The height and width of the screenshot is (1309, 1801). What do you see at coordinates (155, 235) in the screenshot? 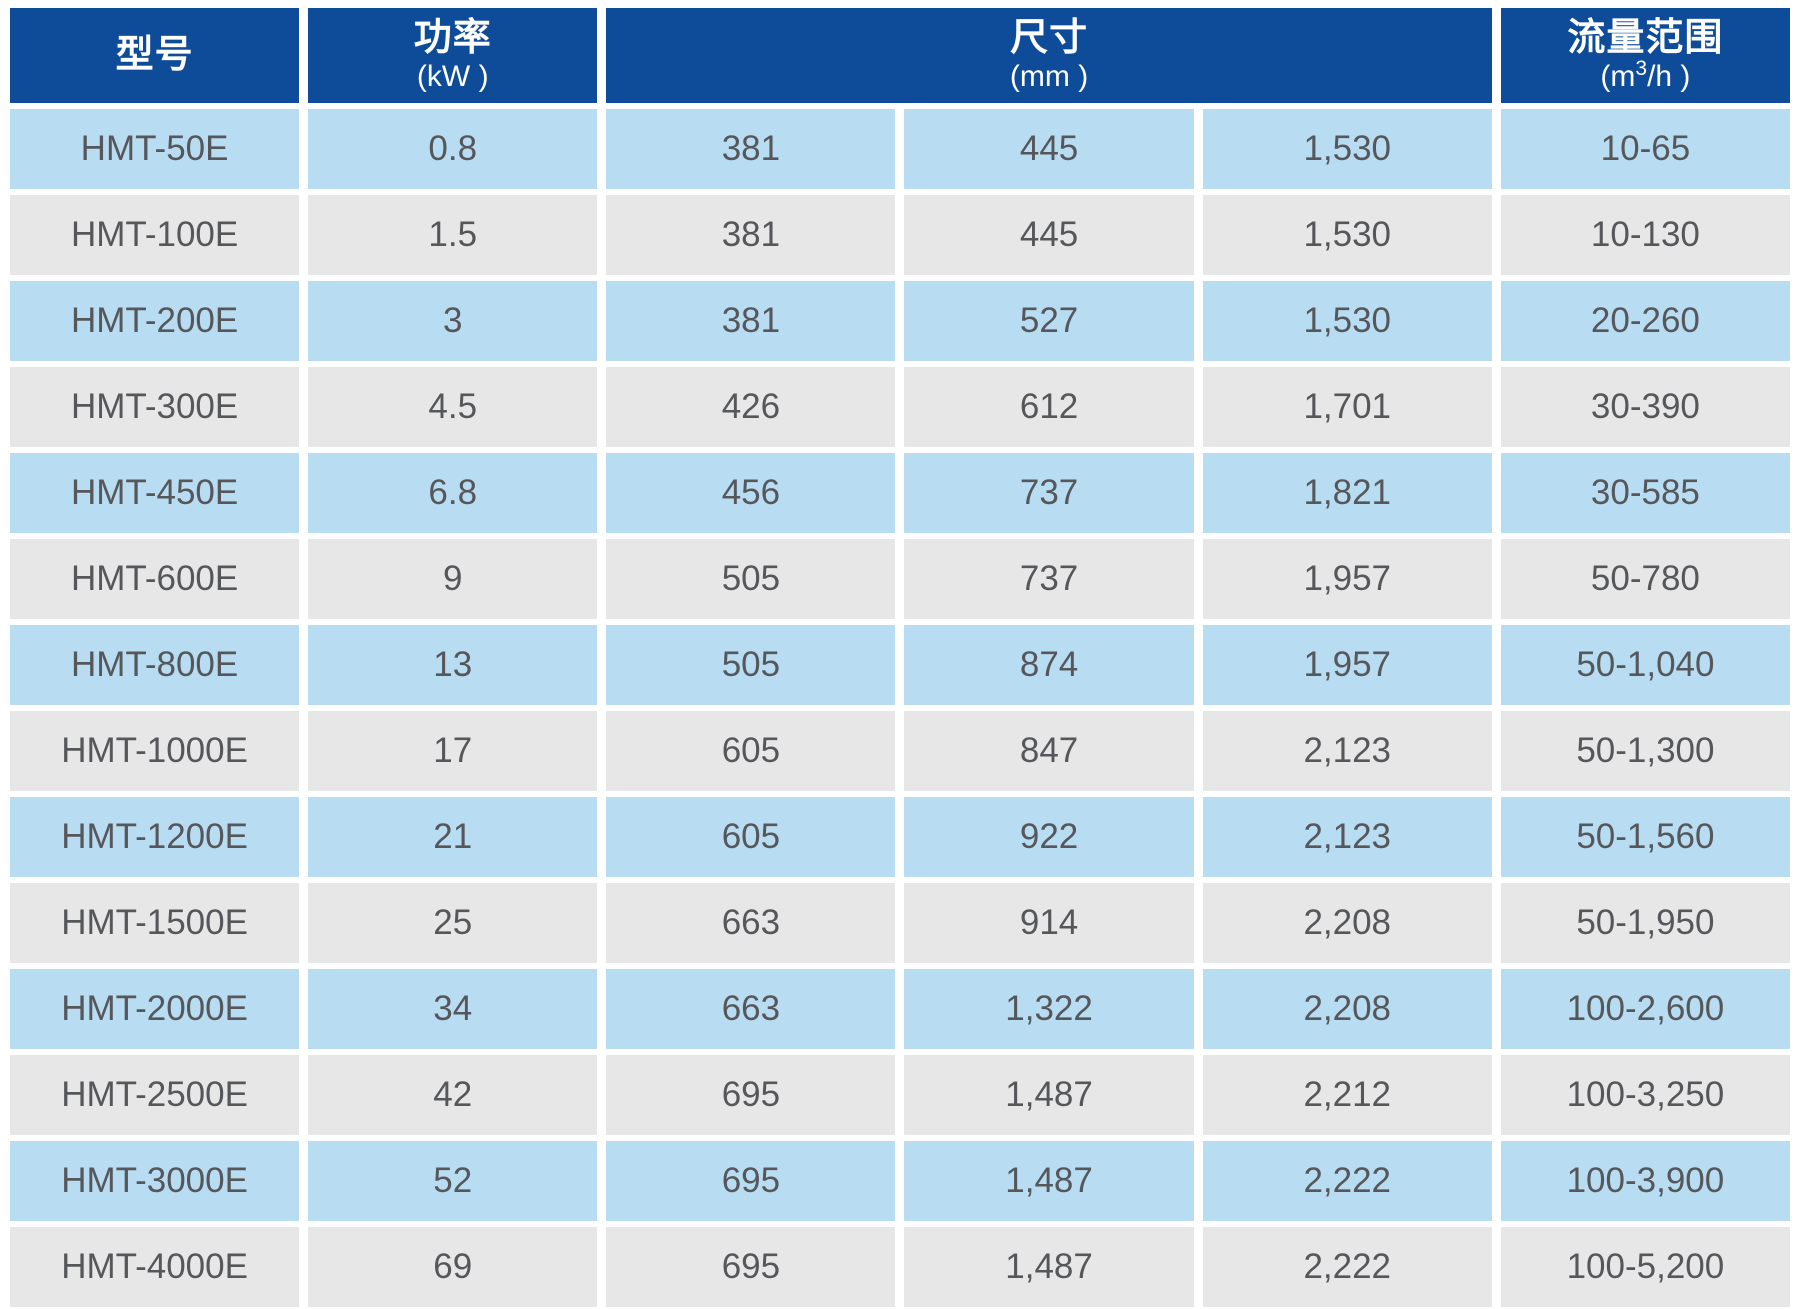
I see `cell-model: HMT-100E` at bounding box center [155, 235].